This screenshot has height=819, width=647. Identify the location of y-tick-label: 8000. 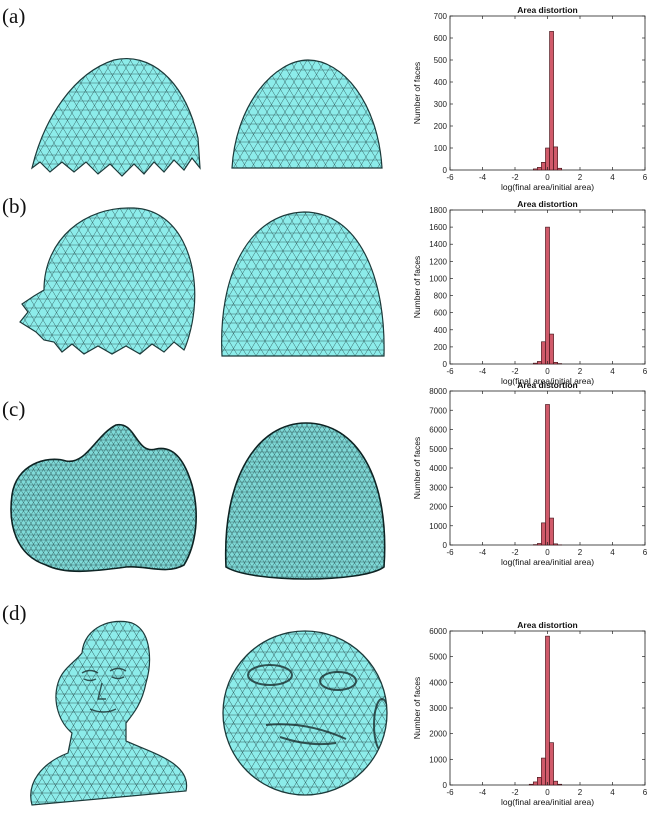
(438, 391).